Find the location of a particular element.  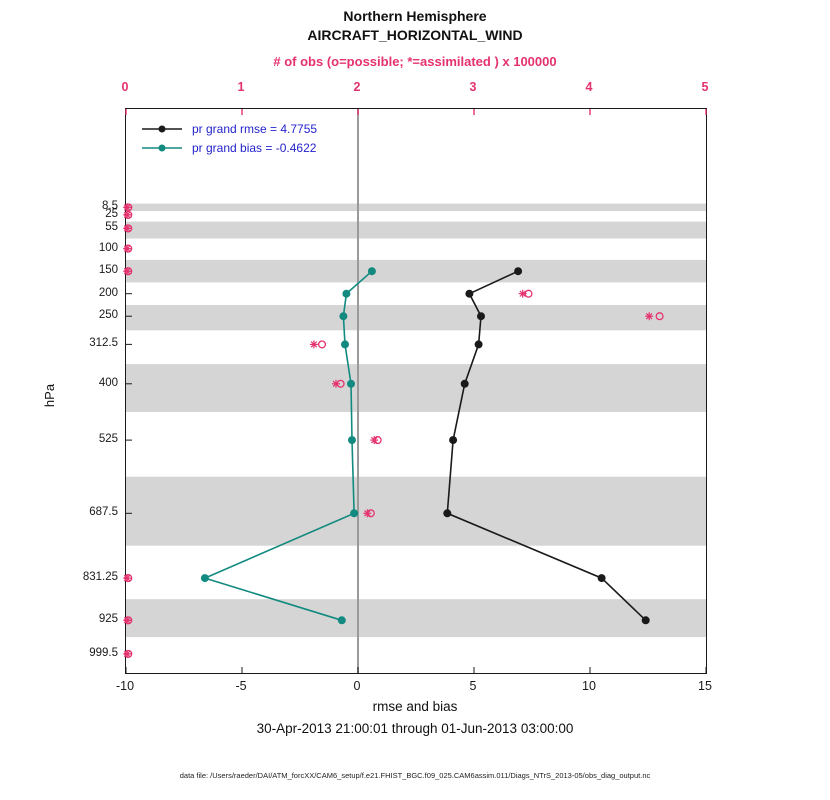

bias-line-swatch is located at coordinates (162, 147).